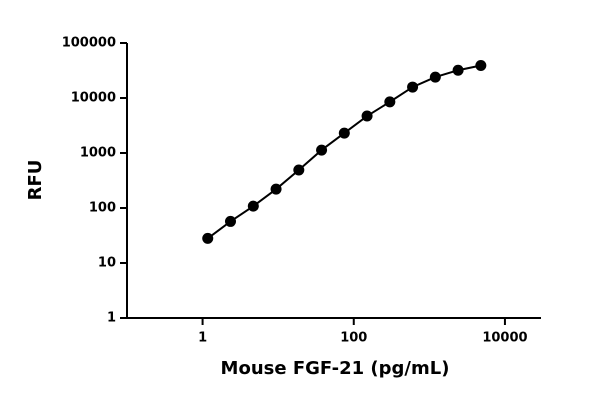 This screenshot has width=600, height=400. Describe the element at coordinates (202, 338) in the screenshot. I see `x-tick-label: 1` at that location.